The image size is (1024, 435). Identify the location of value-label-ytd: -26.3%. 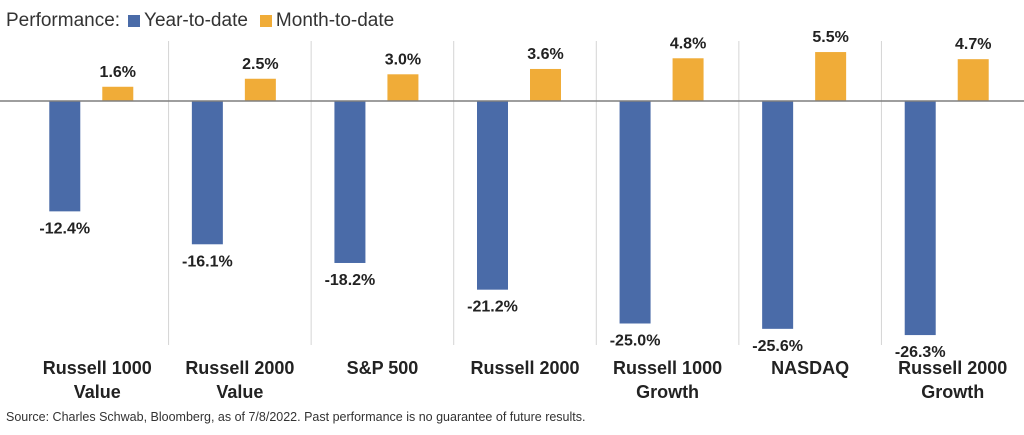
(920, 352).